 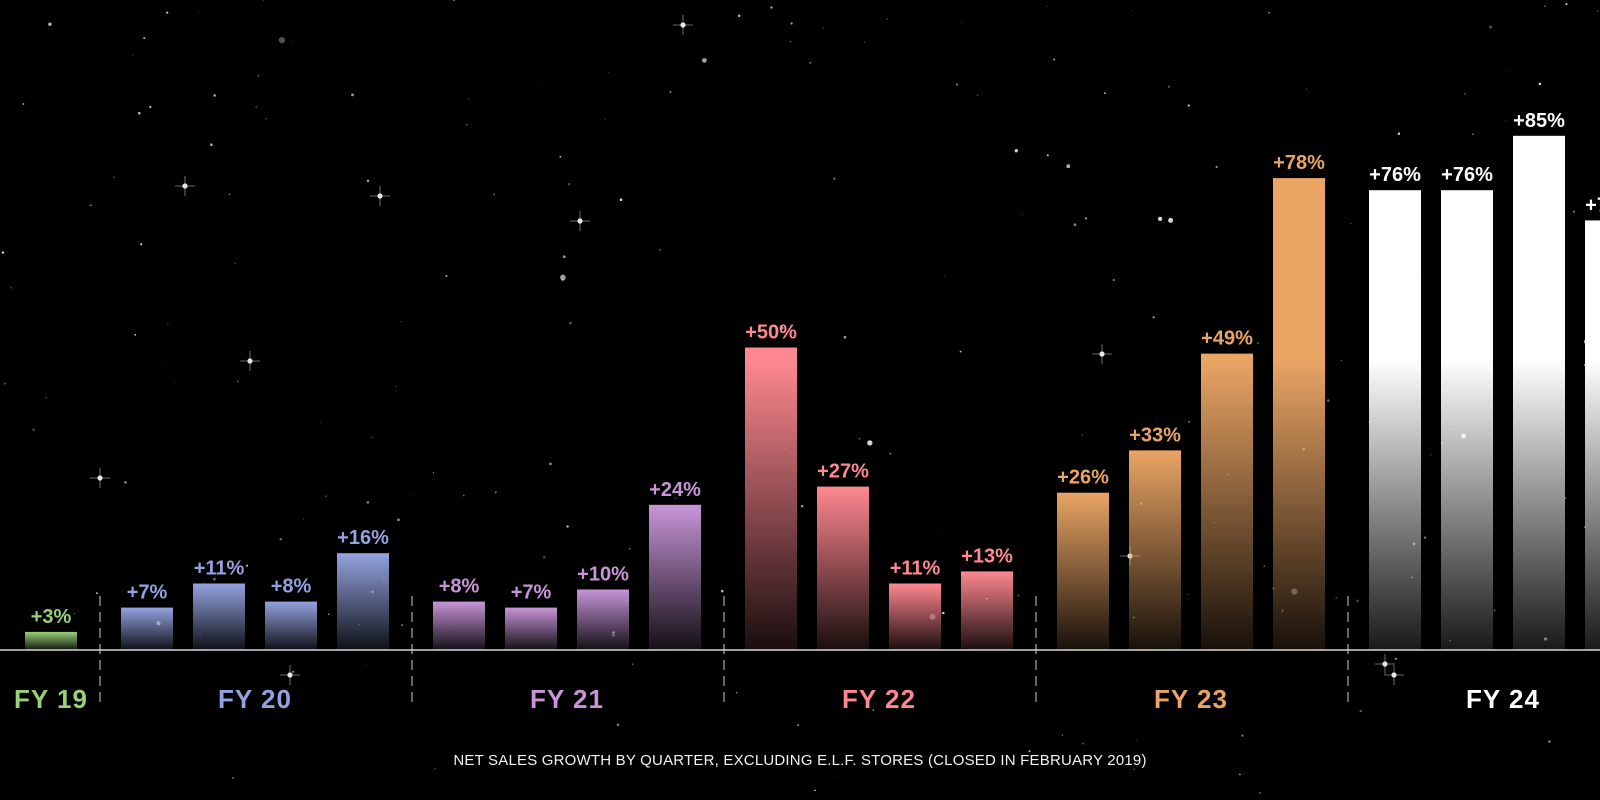 I want to click on bar-fy21-q1, so click(x=459, y=625).